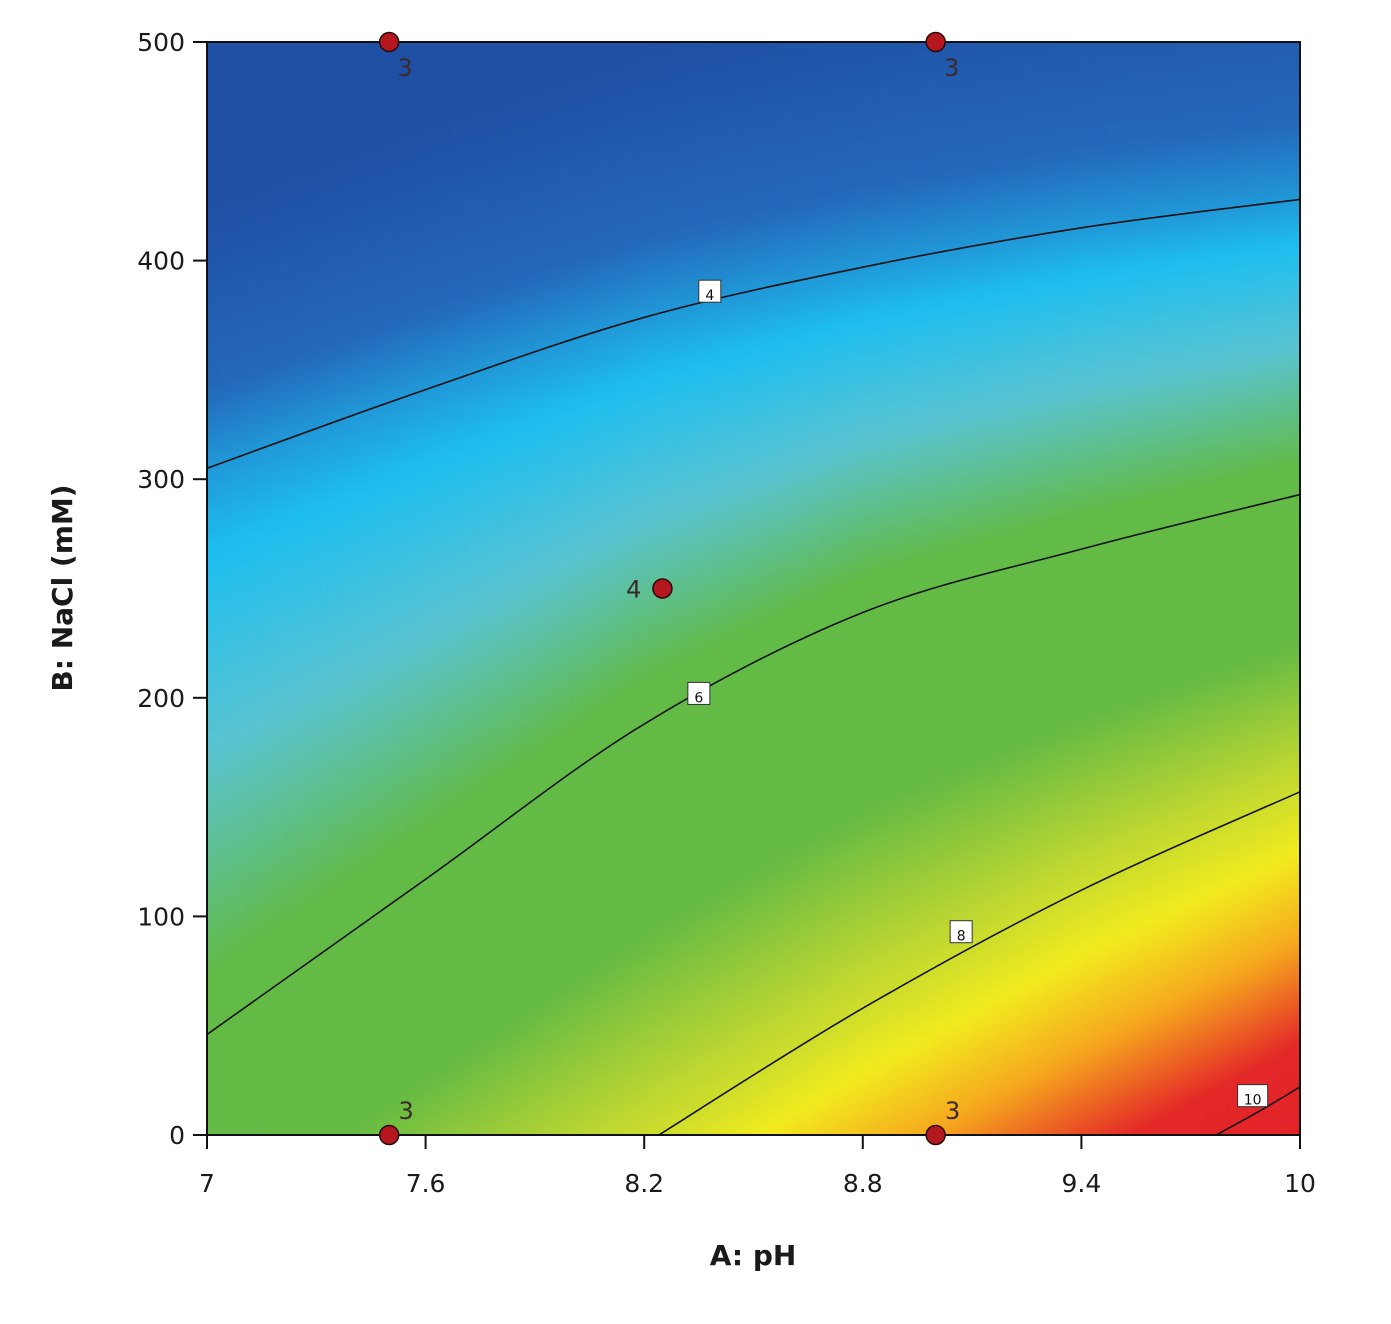 Image resolution: width=1391 pixels, height=1324 pixels. What do you see at coordinates (709, 296) in the screenshot?
I see `contour-label-4: 4` at bounding box center [709, 296].